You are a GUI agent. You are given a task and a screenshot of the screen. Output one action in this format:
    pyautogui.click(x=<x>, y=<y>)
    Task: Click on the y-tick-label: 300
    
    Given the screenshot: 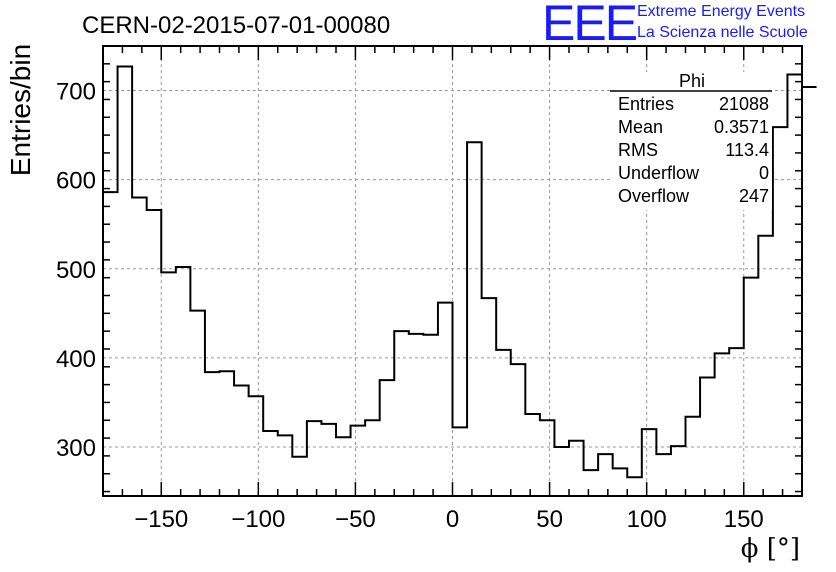 What is the action you would take?
    pyautogui.click(x=76, y=448)
    